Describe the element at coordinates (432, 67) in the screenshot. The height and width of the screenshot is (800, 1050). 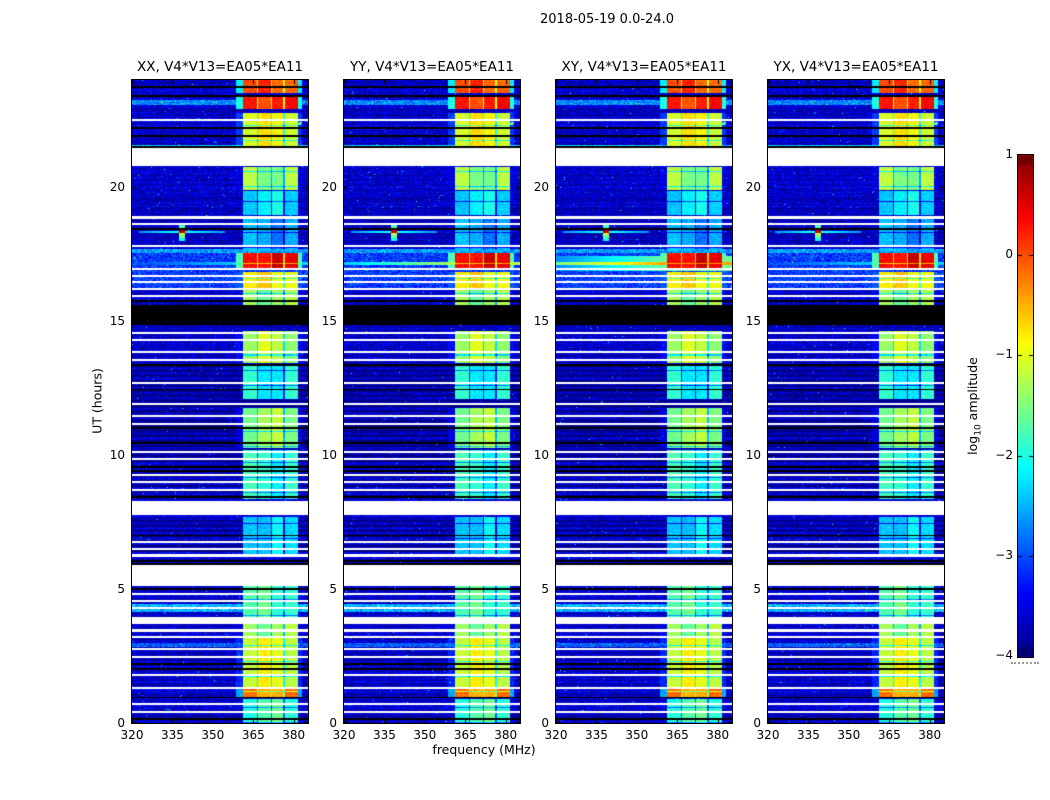
I see `panel-title-1: YY, V4*V13=EA05*EA11` at that location.